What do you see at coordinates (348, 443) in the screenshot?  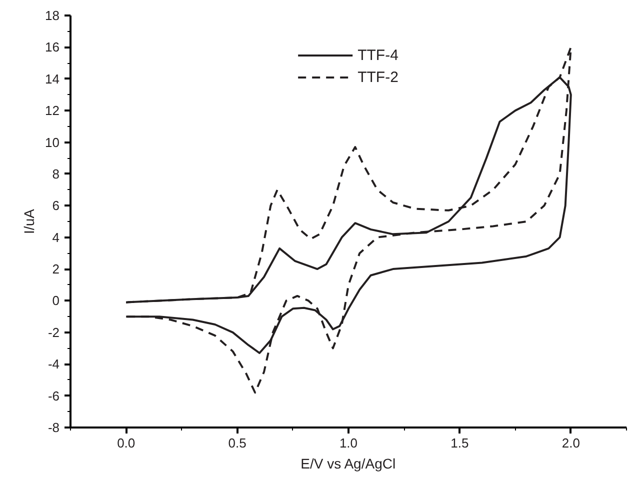 I see `x-tick-label: 1.0` at bounding box center [348, 443].